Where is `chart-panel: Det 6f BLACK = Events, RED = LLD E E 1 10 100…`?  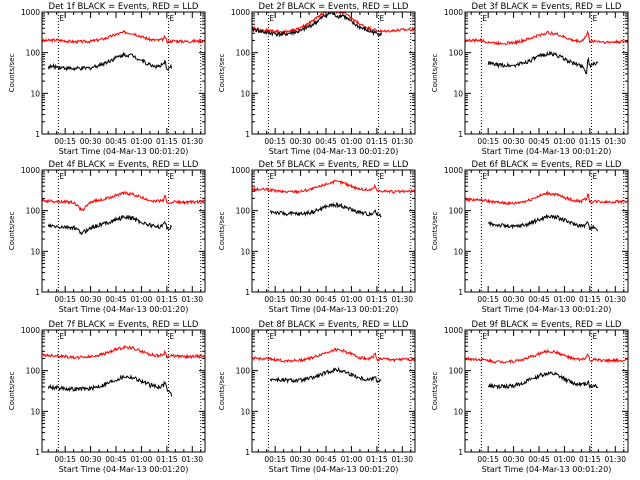
chart-panel: Det 6f BLACK = Events, RED = LLD E E 1 10 100… is located at coordinates (530, 237).